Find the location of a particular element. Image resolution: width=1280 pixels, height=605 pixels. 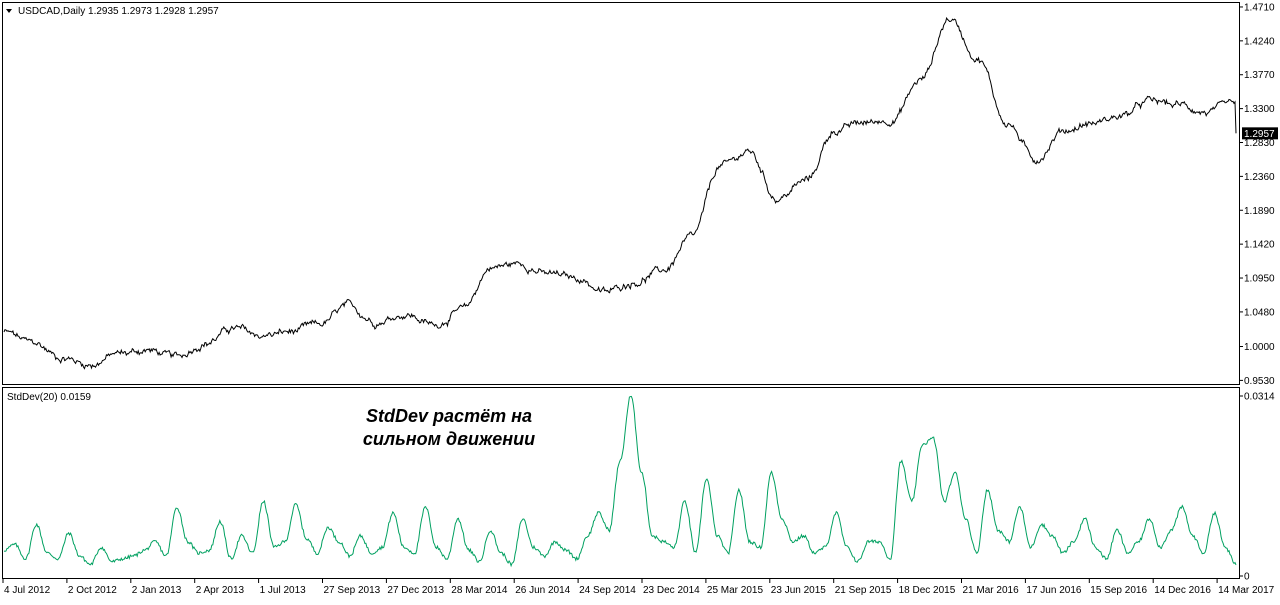

stddev-header: StdDev(20) 0.0159 is located at coordinates (49, 397).